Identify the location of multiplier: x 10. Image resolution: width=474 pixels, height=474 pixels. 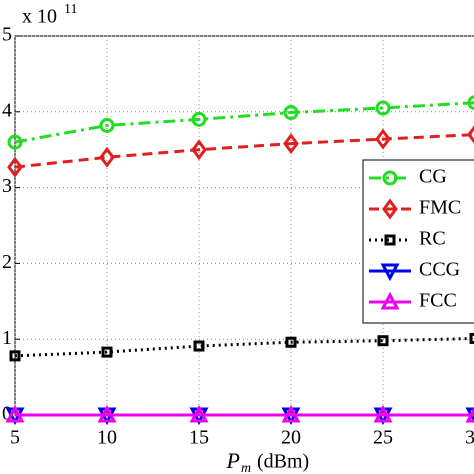
(39, 17).